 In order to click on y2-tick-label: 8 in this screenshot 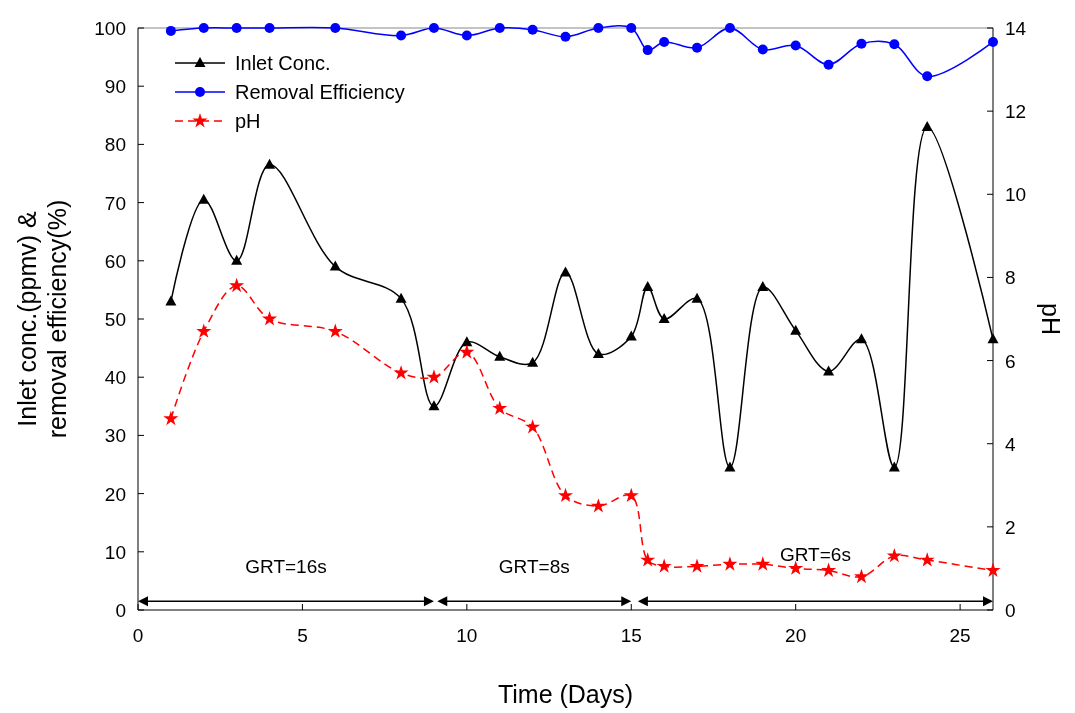, I will do `click(1010, 278)`.